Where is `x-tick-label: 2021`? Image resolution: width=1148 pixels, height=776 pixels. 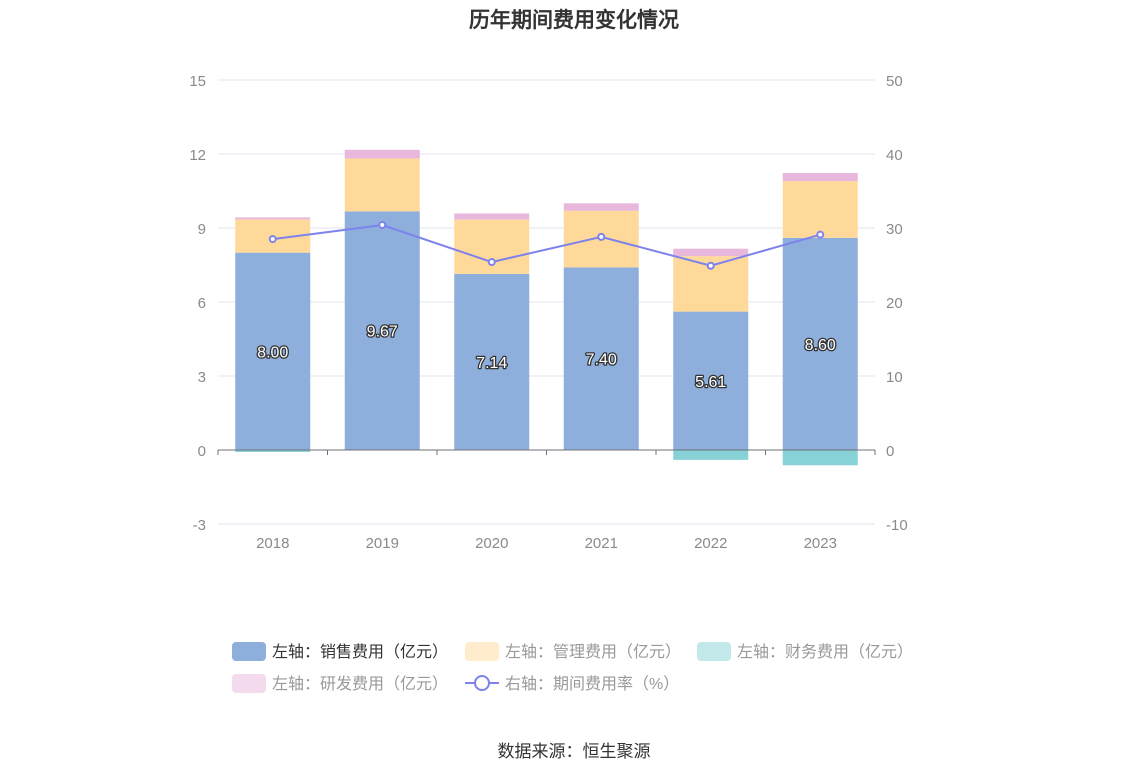
x-tick-label: 2021 is located at coordinates (601, 543).